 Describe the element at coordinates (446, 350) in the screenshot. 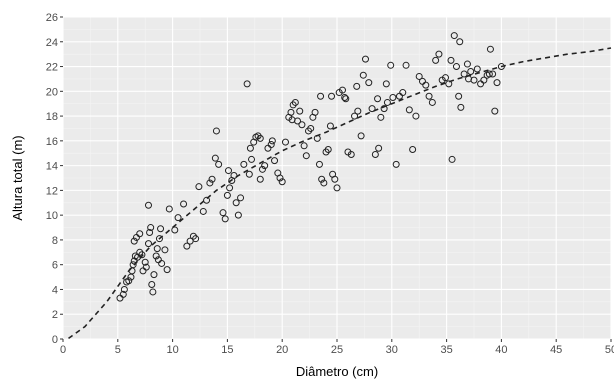

I see `x-tick-label: 35` at that location.